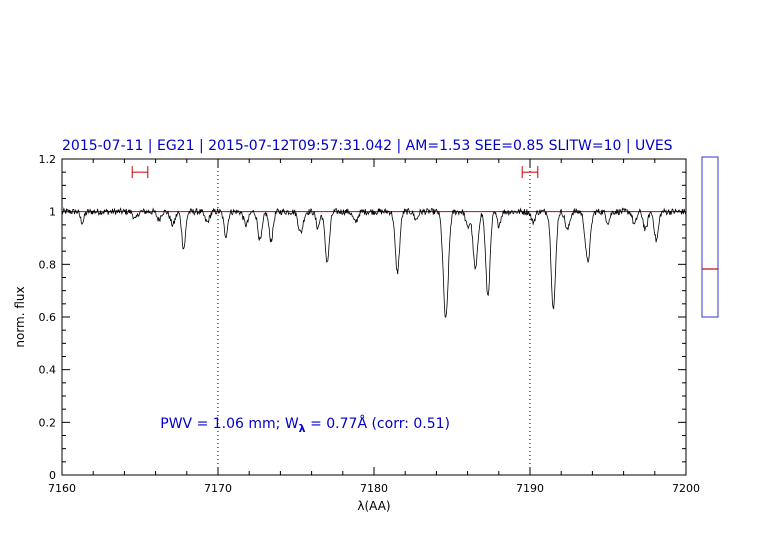 This screenshot has width=782, height=542. What do you see at coordinates (48, 317) in the screenshot?
I see `y-tick-label: 0.6` at bounding box center [48, 317].